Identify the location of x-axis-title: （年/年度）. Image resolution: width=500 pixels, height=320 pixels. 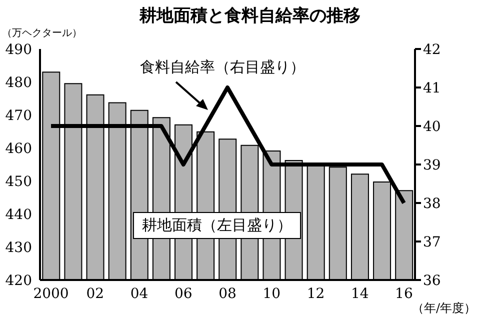
(444, 308).